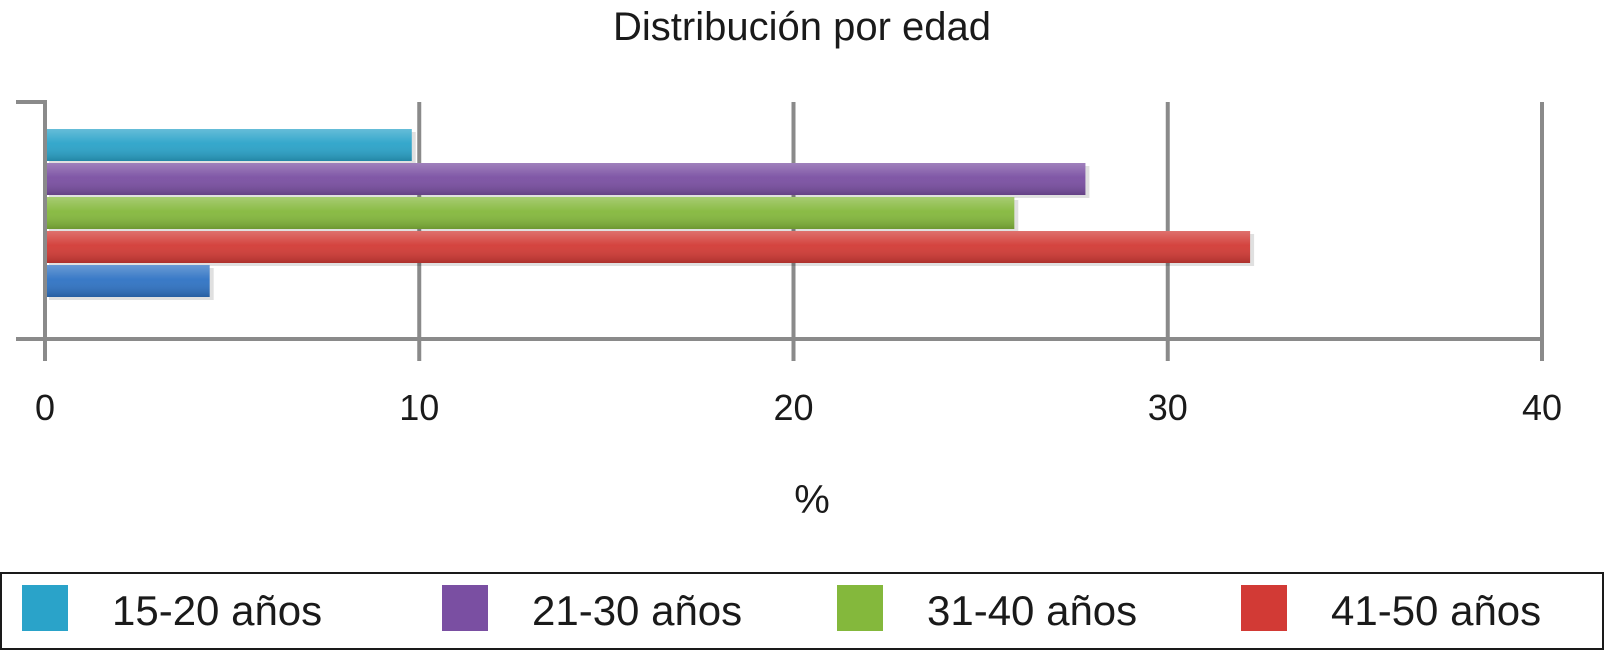  I want to click on legend-label: 31-40 años, so click(1032, 610).